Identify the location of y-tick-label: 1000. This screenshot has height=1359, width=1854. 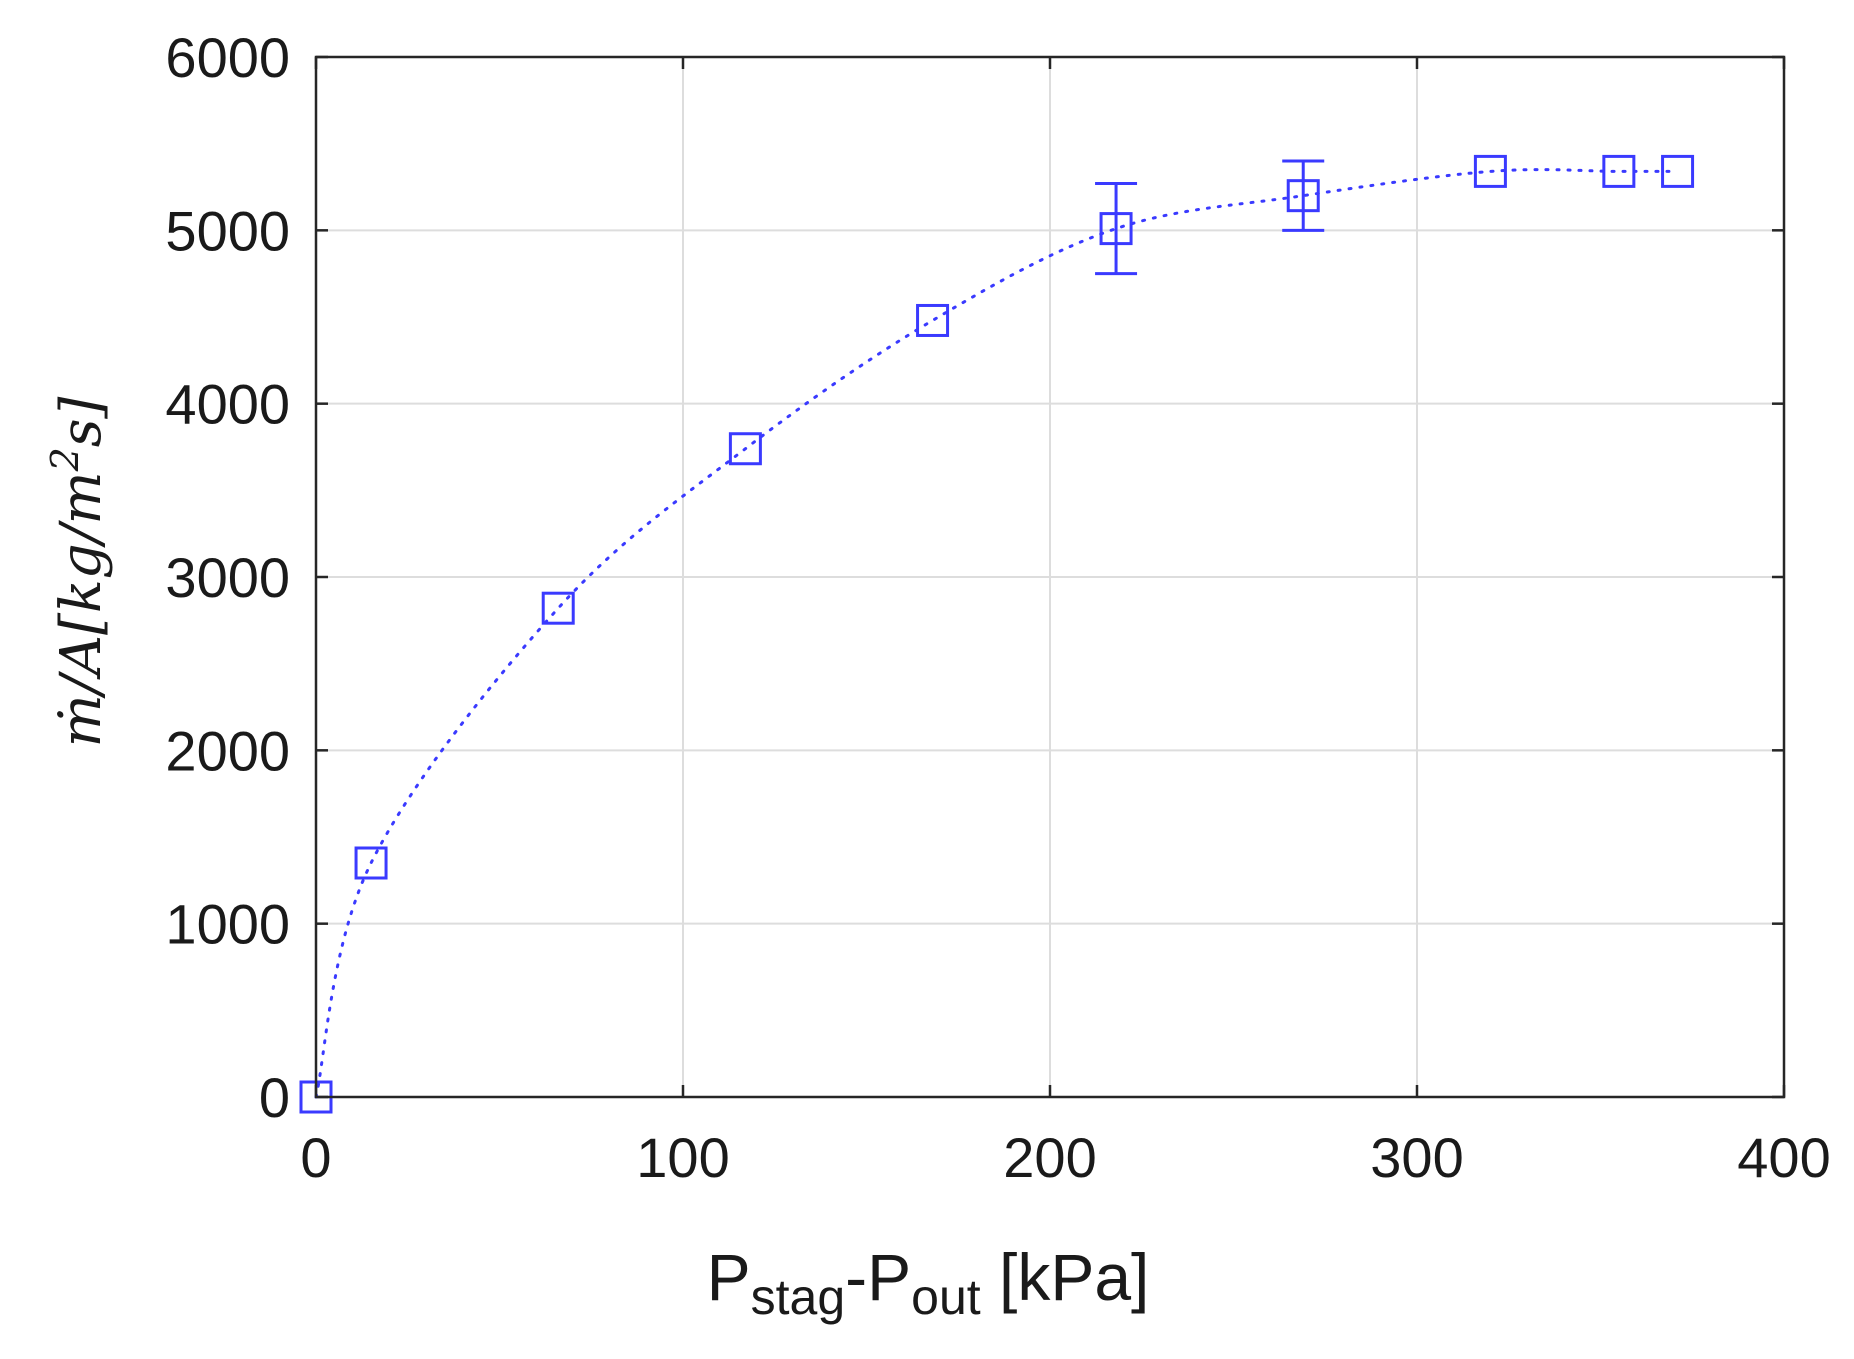
(227, 924).